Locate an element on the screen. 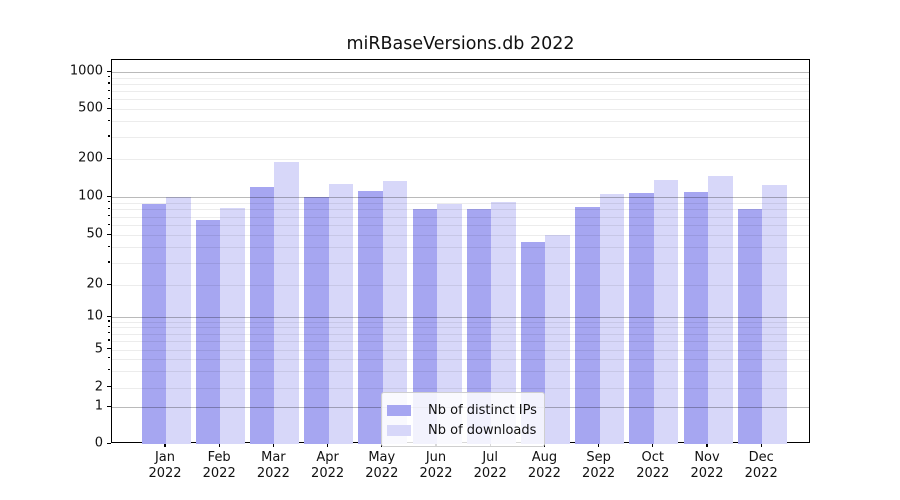 This screenshot has height=500, width=900. legend-entry-distinct-ips: Nb of distinct IPs is located at coordinates (462, 410).